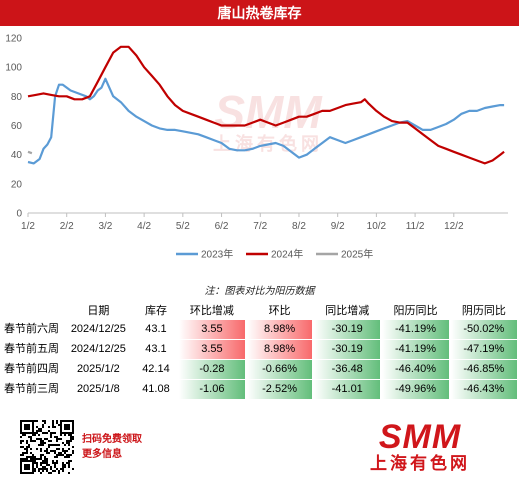  What do you see at coordinates (483, 369) in the screenshot?
I see `cell-value: -46.85%` at bounding box center [483, 369].